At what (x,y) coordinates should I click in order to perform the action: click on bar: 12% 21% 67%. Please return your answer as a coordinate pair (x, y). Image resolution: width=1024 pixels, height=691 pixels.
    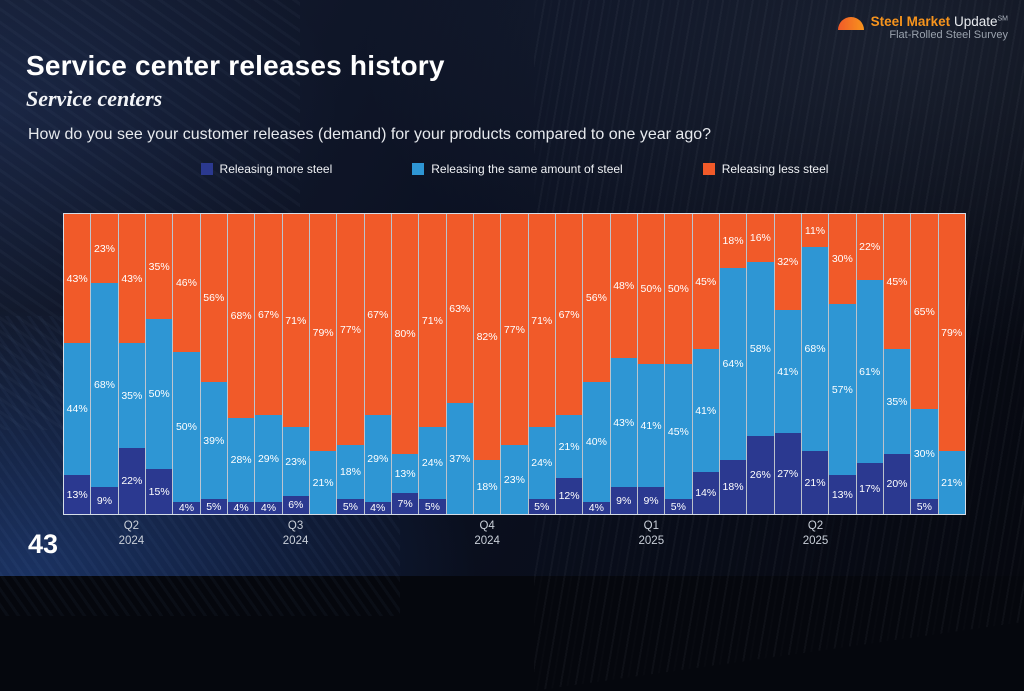
    Looking at the image, I should click on (569, 364).